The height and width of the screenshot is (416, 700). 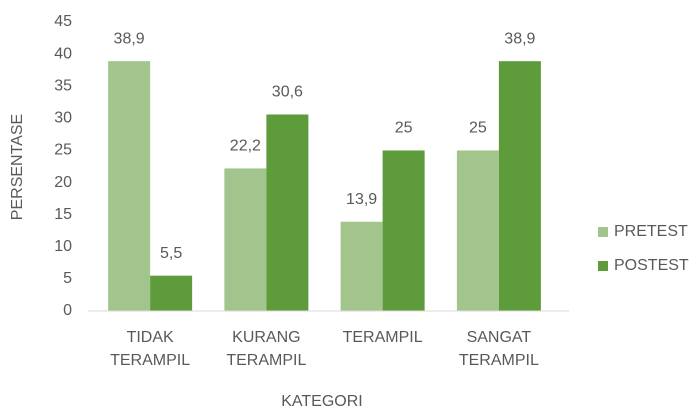 What do you see at coordinates (171, 253) in the screenshot?
I see `data-label: 5,5` at bounding box center [171, 253].